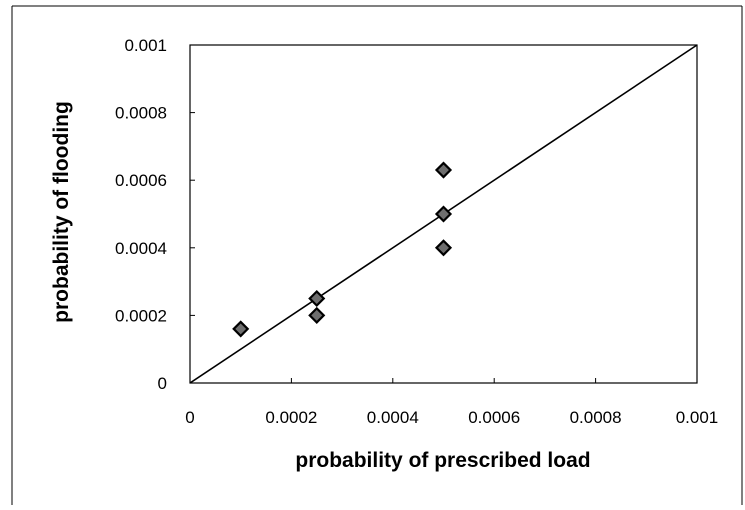 This screenshot has width=745, height=510. Describe the element at coordinates (697, 417) in the screenshot. I see `x-tick-label: 0.001` at that location.